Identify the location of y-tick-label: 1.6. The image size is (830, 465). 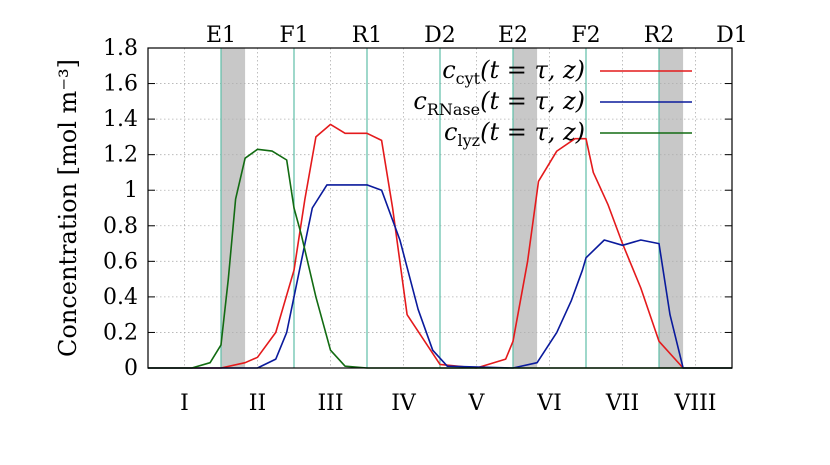
(120, 84).